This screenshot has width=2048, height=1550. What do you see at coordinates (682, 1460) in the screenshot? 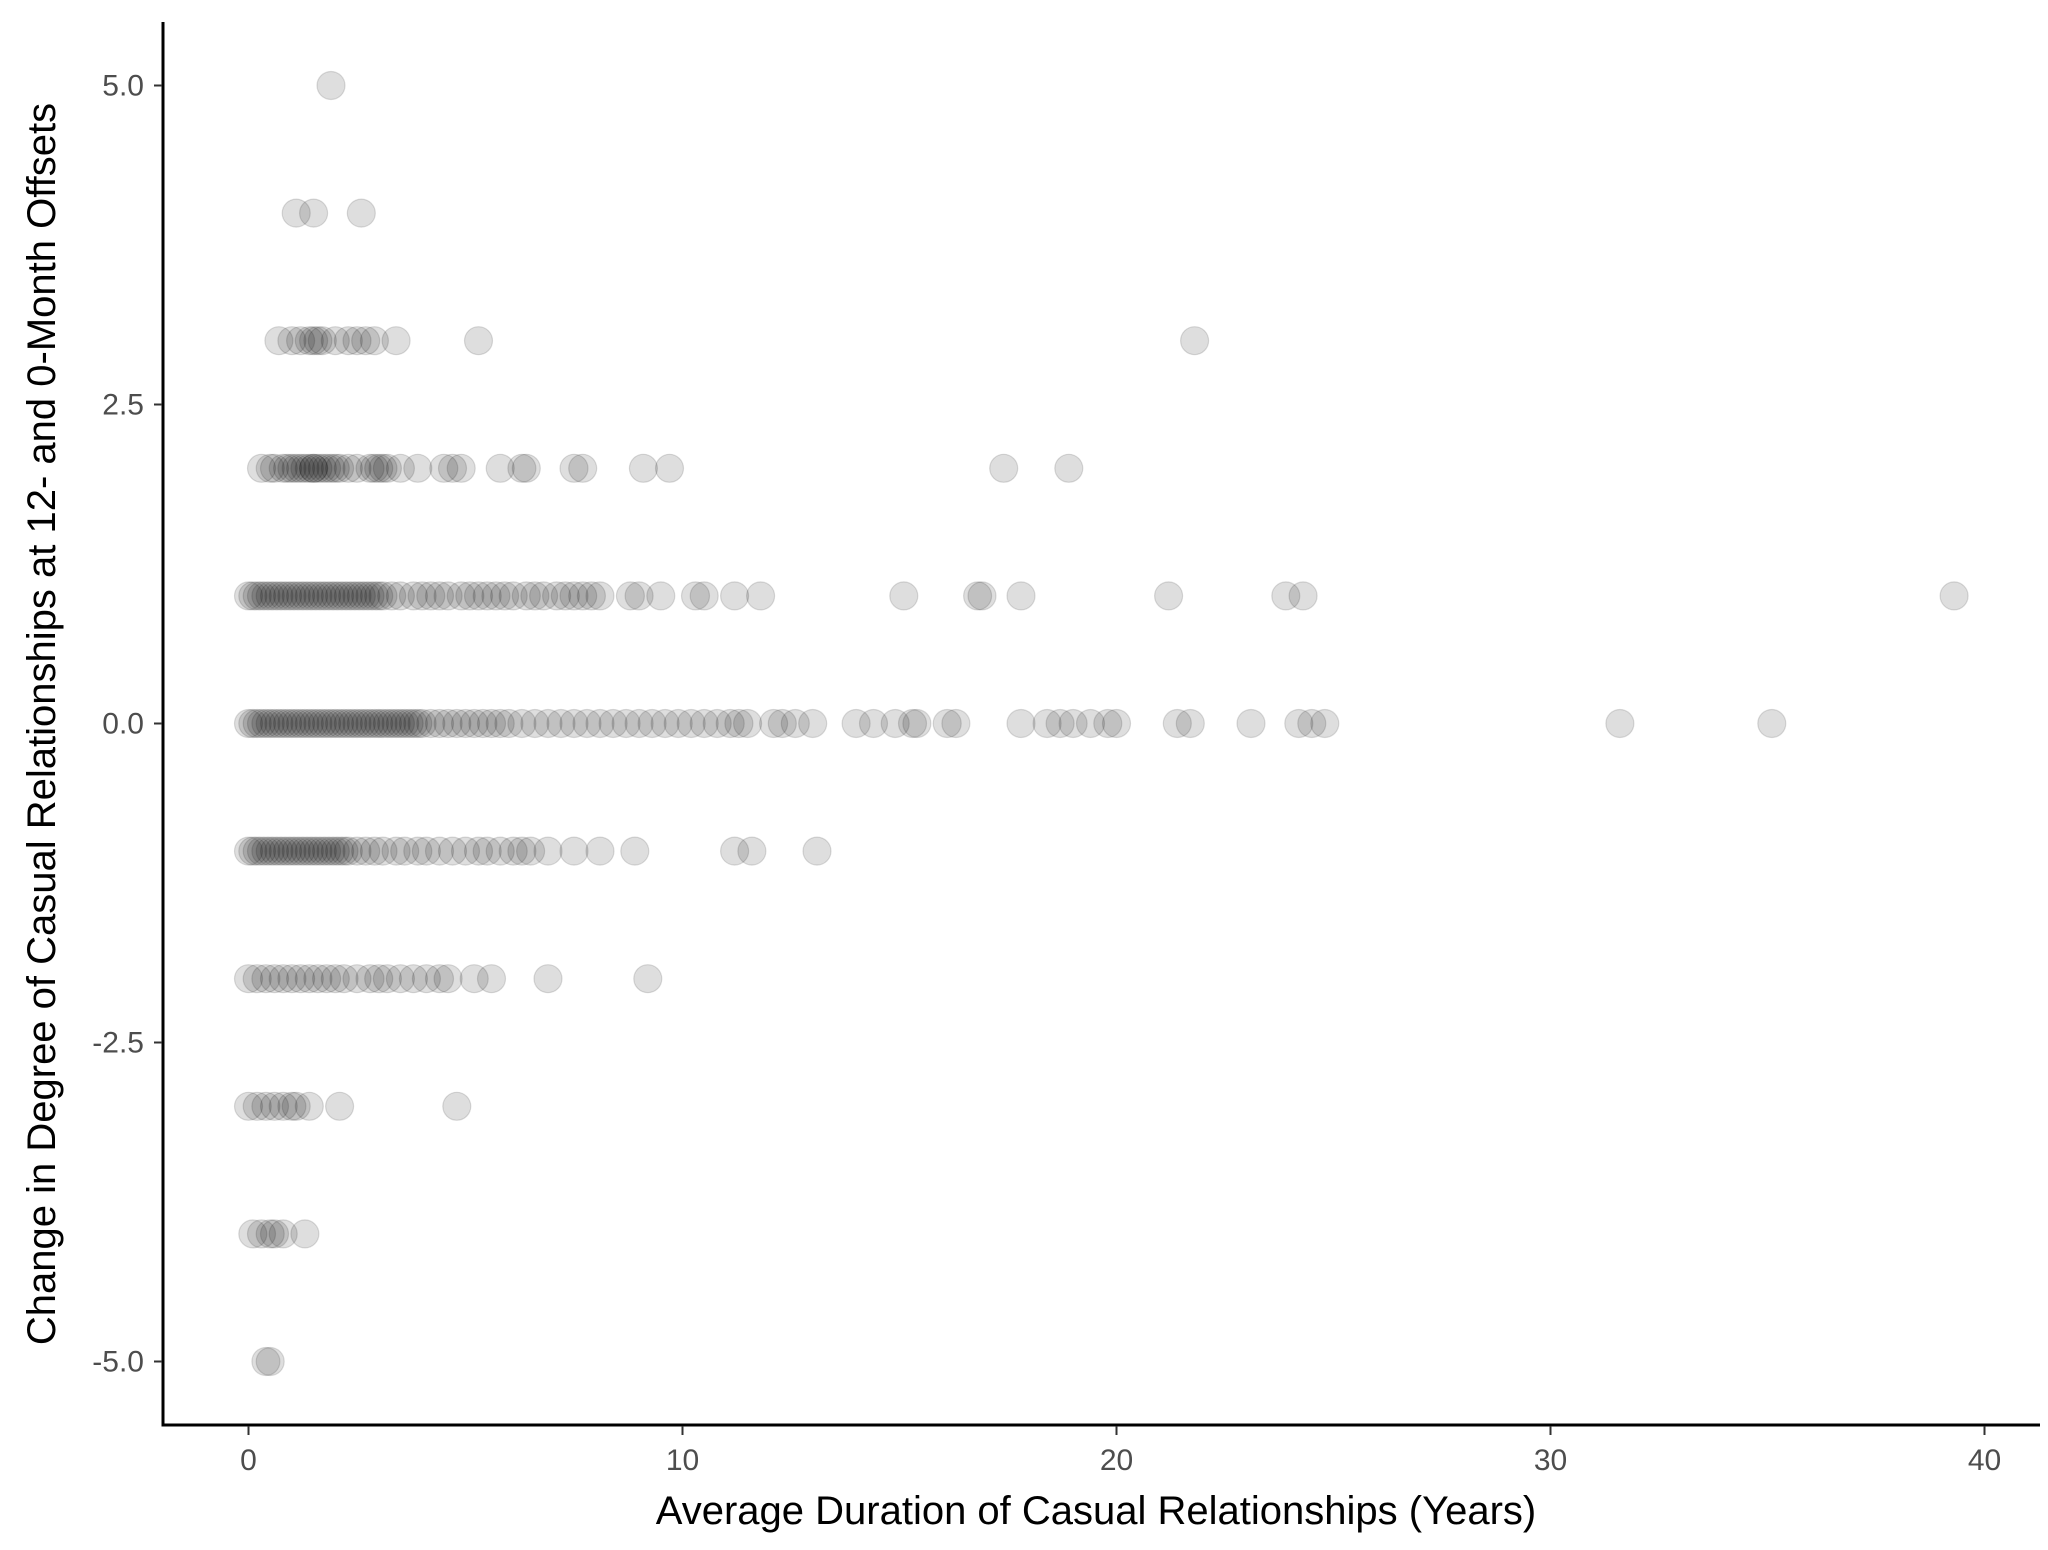
I see `x-tick-label: 10` at bounding box center [682, 1460].